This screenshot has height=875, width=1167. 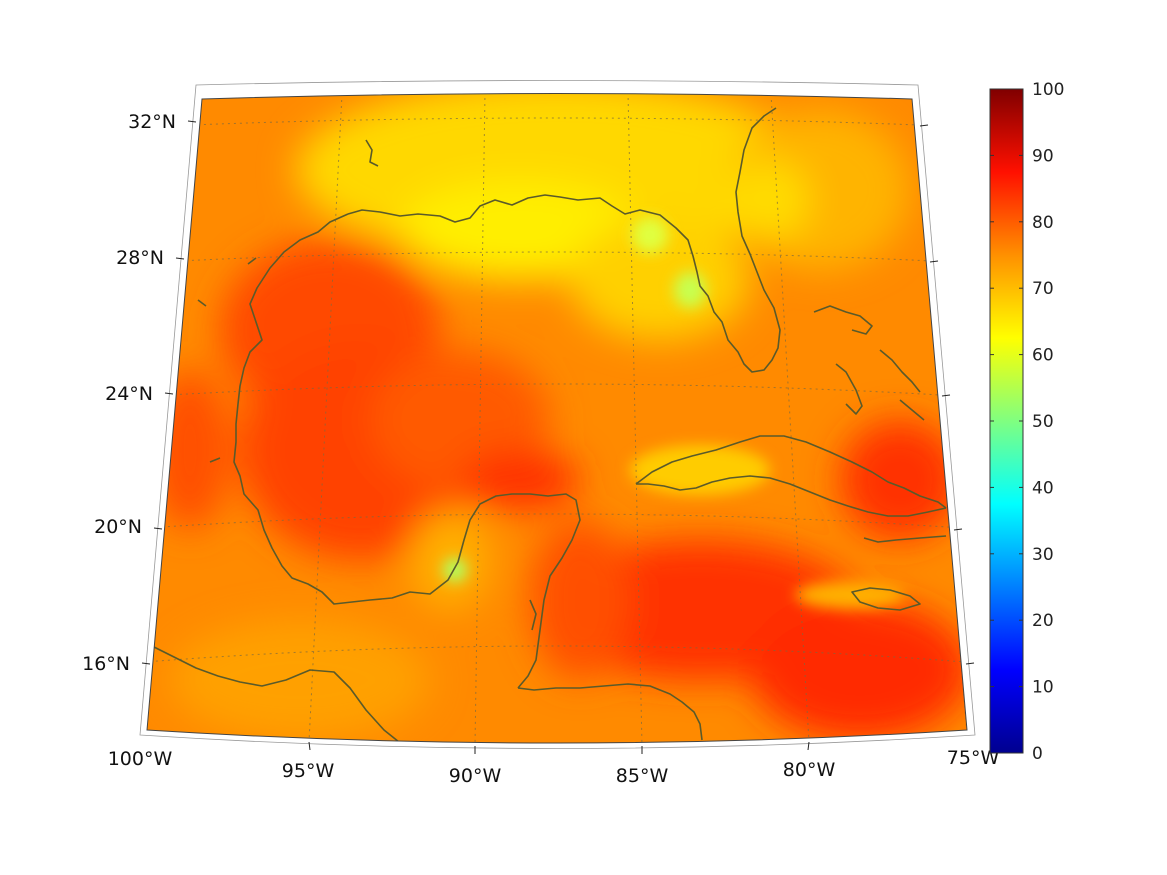 What do you see at coordinates (1043, 223) in the screenshot?
I see `colorbar-tick-label-80: 80` at bounding box center [1043, 223].